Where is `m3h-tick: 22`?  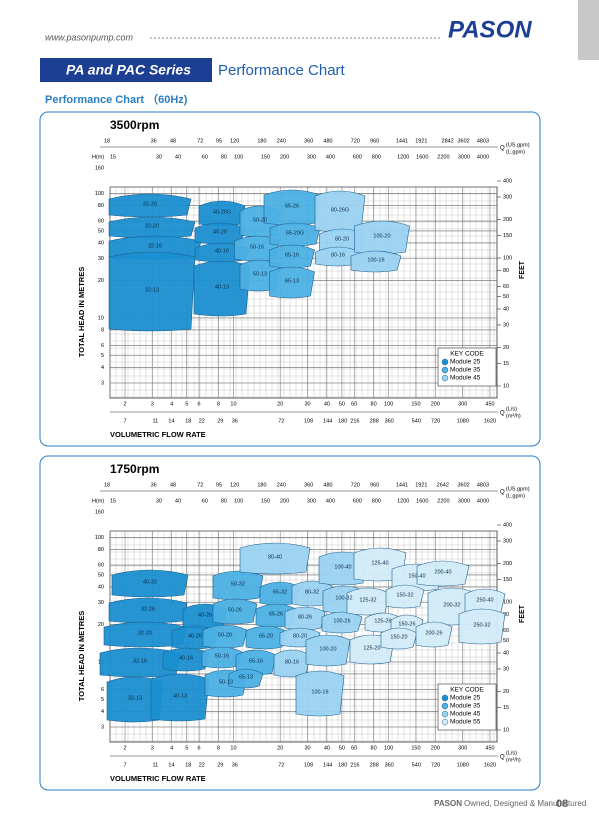 m3h-tick: 22 is located at coordinates (202, 765).